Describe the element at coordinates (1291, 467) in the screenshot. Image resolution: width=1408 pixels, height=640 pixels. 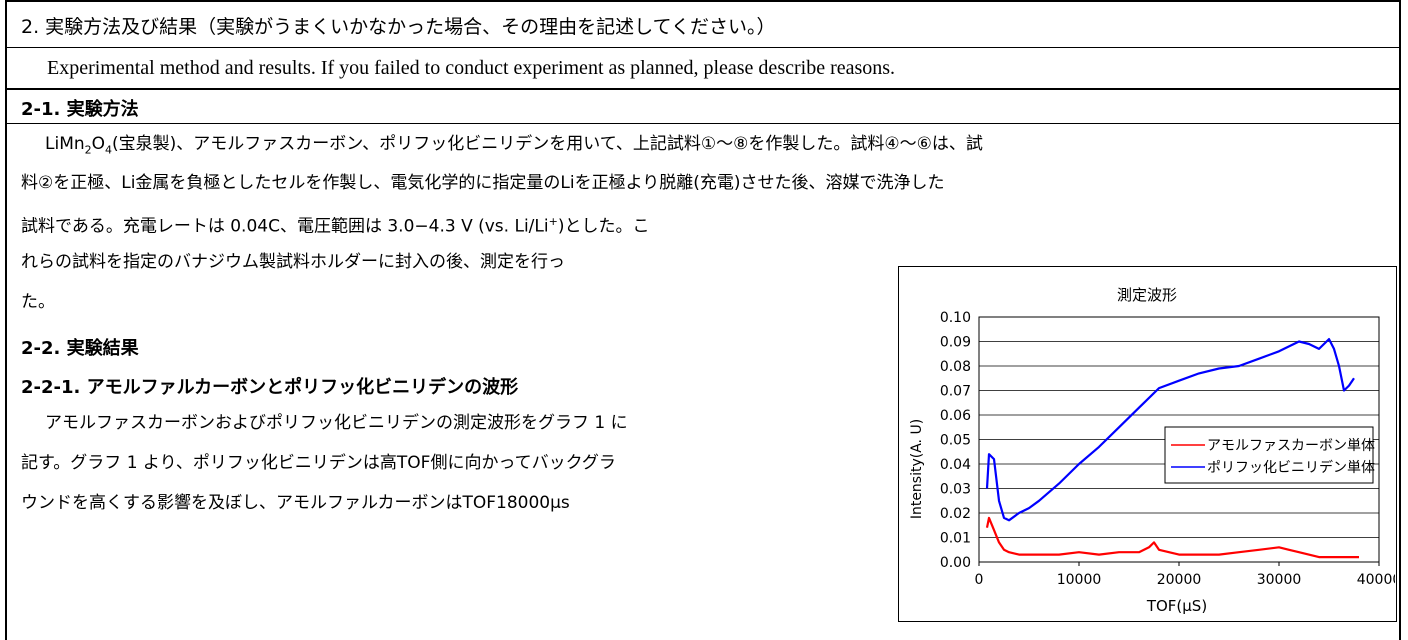
I see `legend-label: ポリフッ化ビニリデン単体` at that location.